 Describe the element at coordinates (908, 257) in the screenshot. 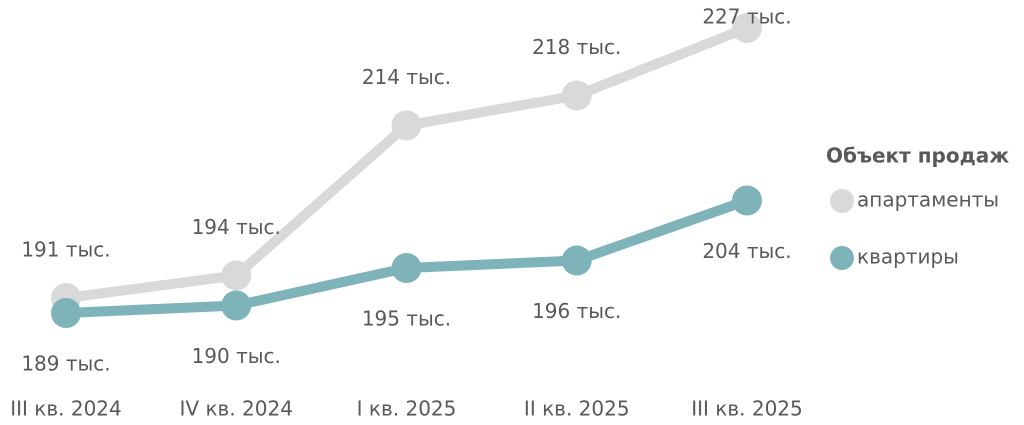

I see `legend-label: квартиры` at that location.